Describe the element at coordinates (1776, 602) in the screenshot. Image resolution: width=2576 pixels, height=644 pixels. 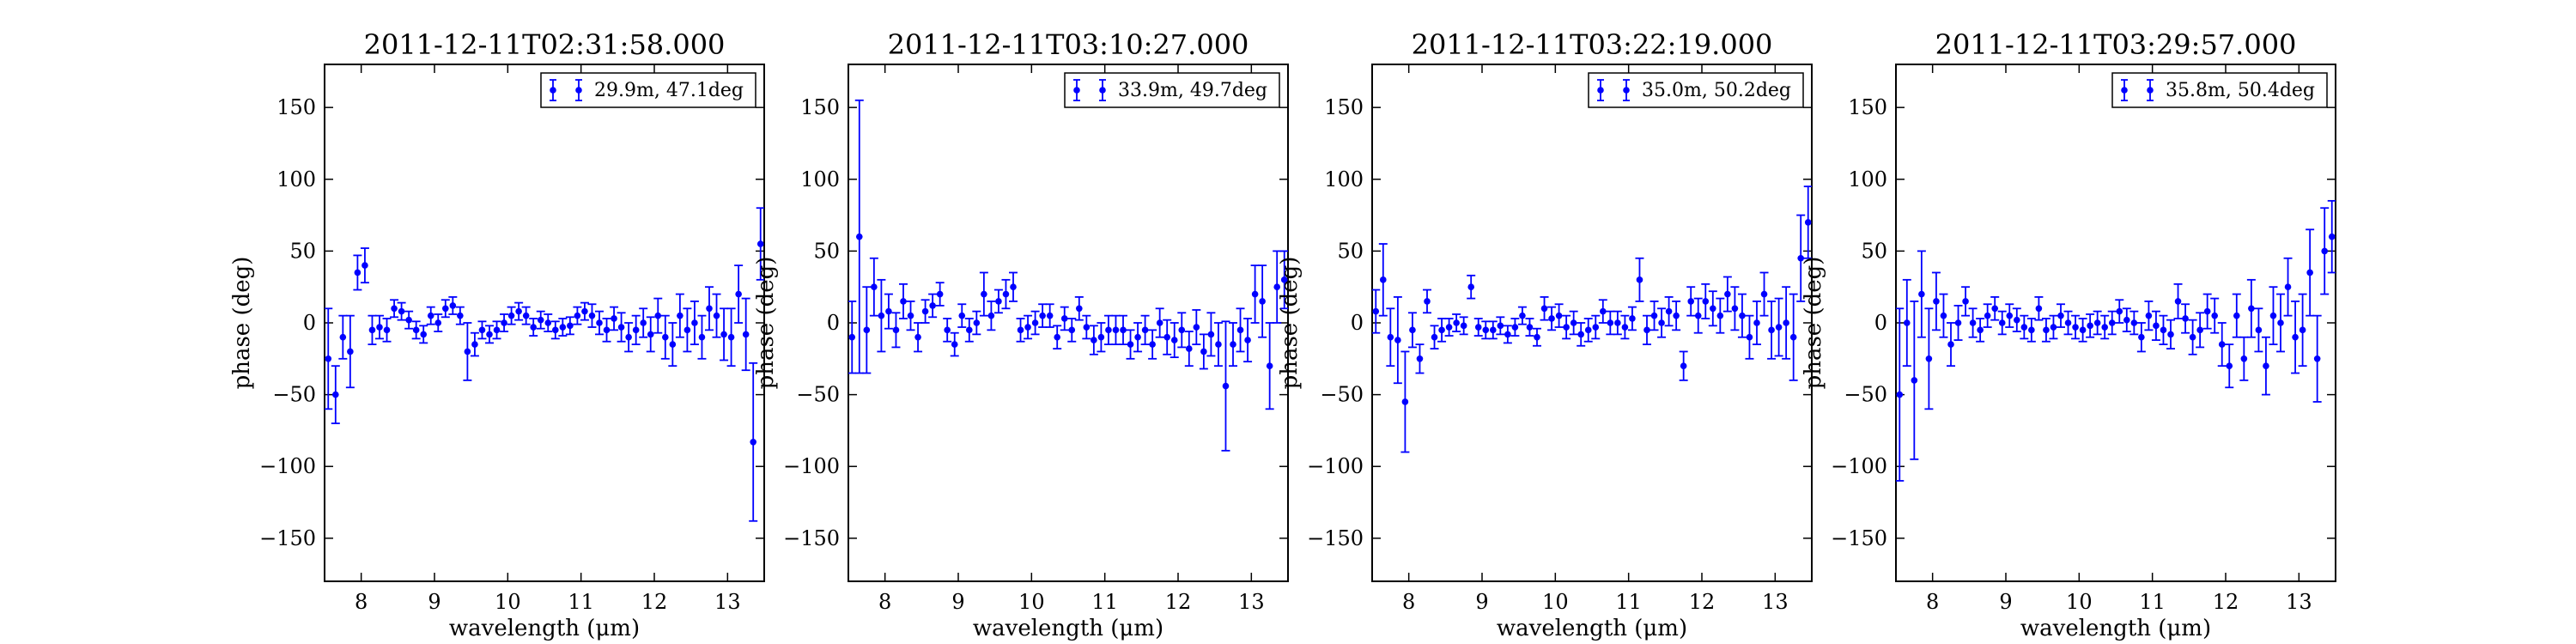
I see `x-tick-label: 13` at that location.